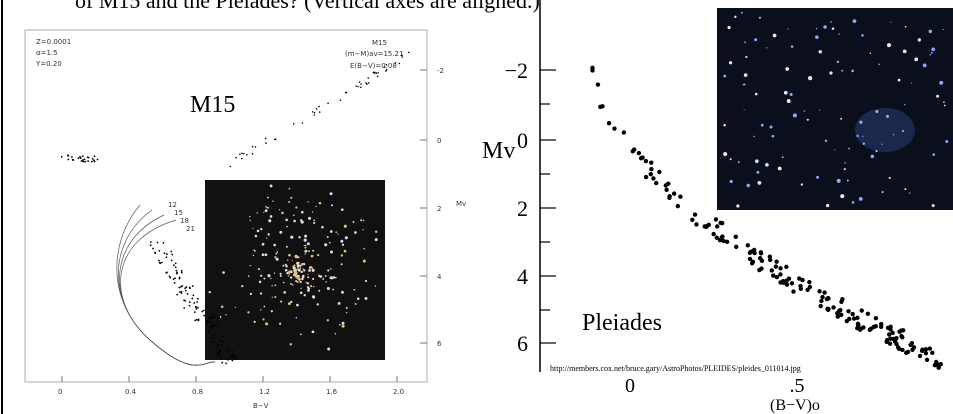 Image resolution: width=953 pixels, height=414 pixels. What do you see at coordinates (797, 386) in the screenshot?
I see `x-tick-label: .5` at bounding box center [797, 386].